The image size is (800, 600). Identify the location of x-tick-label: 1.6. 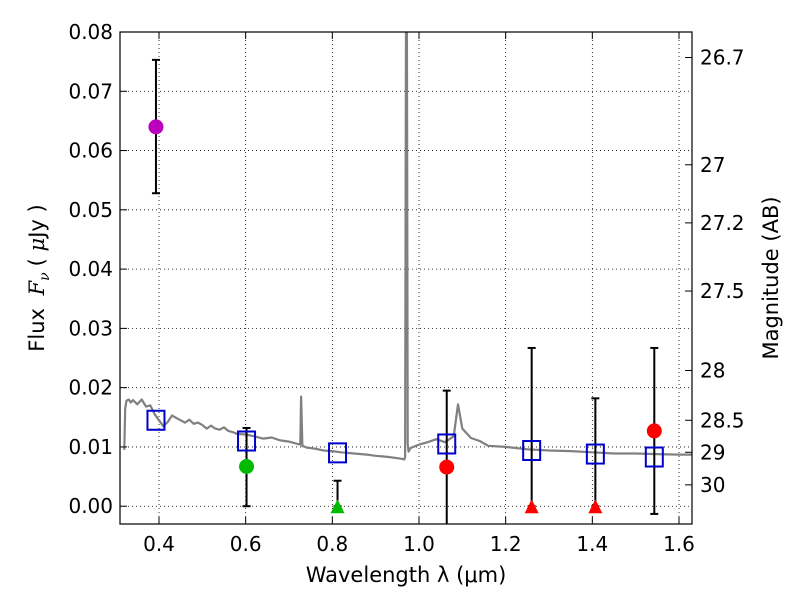
(679, 544).